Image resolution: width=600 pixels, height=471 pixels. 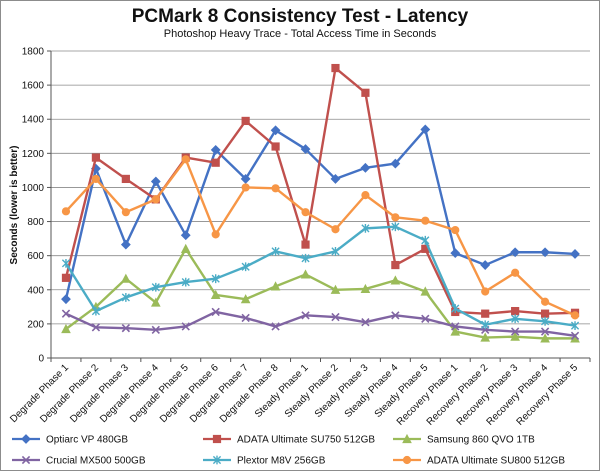 I want to click on legend-label: Samsung 860 QVO 1TB, so click(x=481, y=440).